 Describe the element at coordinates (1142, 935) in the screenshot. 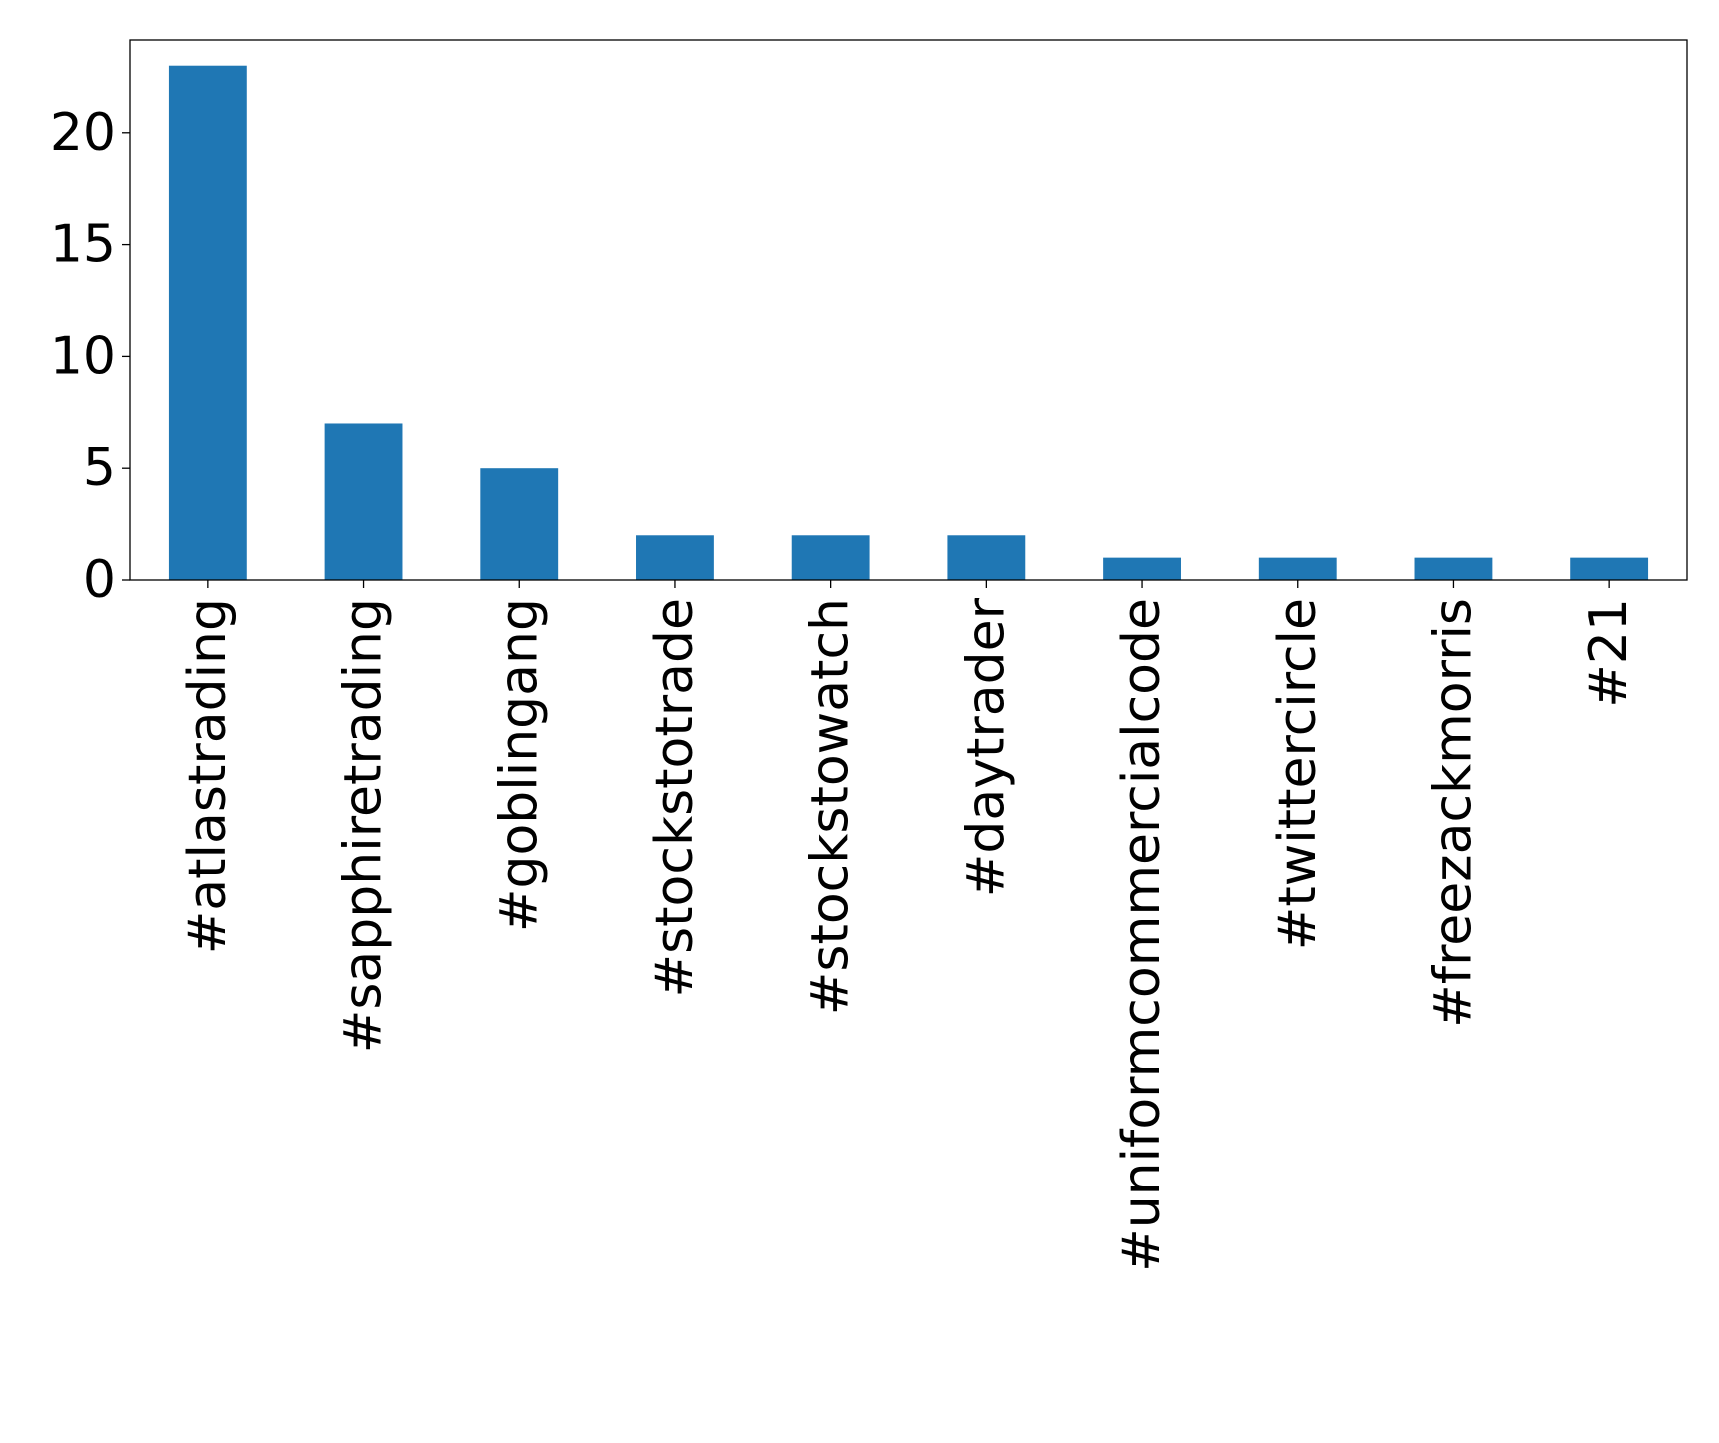

I see `x-tick-label: #uniformcommercialcode` at that location.